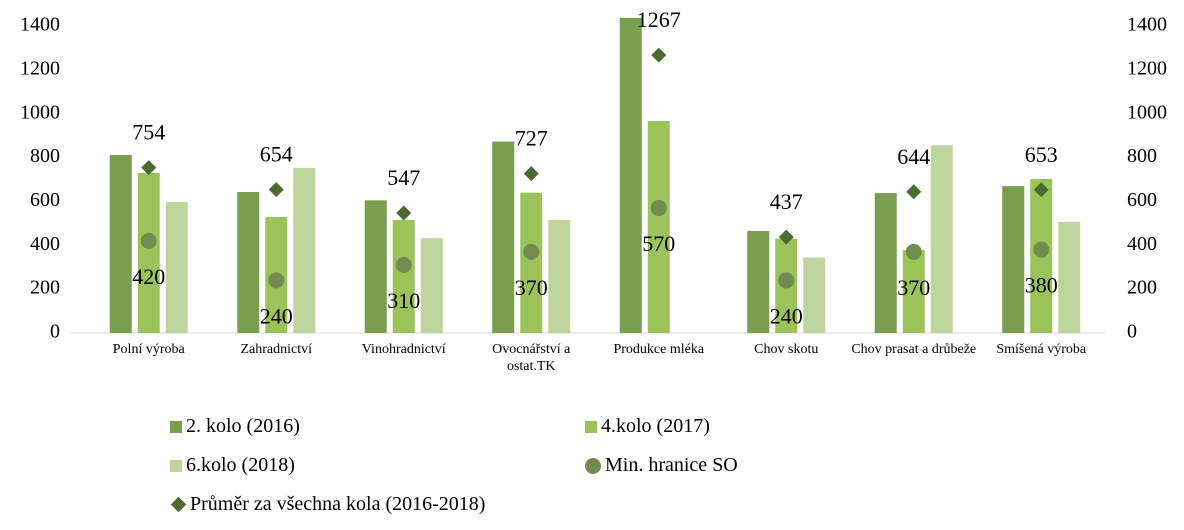 This screenshot has width=1184, height=530. I want to click on y-tick-label: 1200, so click(40, 68).